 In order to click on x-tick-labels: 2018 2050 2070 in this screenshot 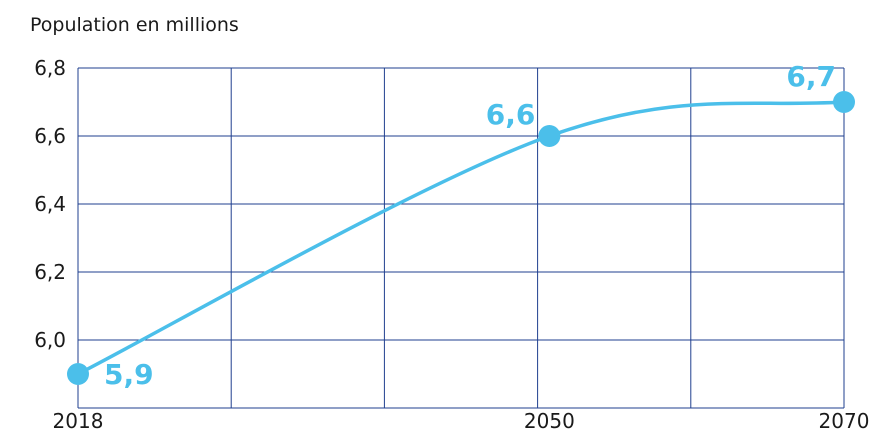, I will do `click(461, 420)`.